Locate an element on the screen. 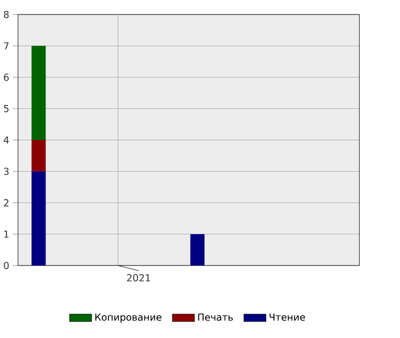 The image size is (400, 338). y-tick-label: 6 is located at coordinates (6, 77).